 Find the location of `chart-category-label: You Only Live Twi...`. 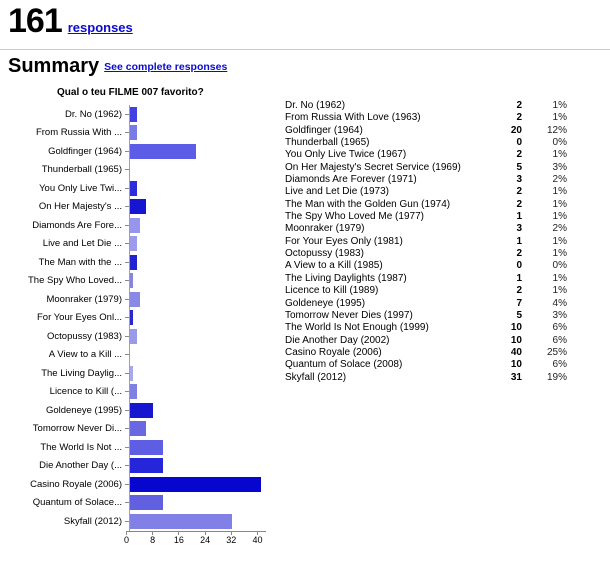

chart-category-label: You Only Live Twi... is located at coordinates (80, 188).